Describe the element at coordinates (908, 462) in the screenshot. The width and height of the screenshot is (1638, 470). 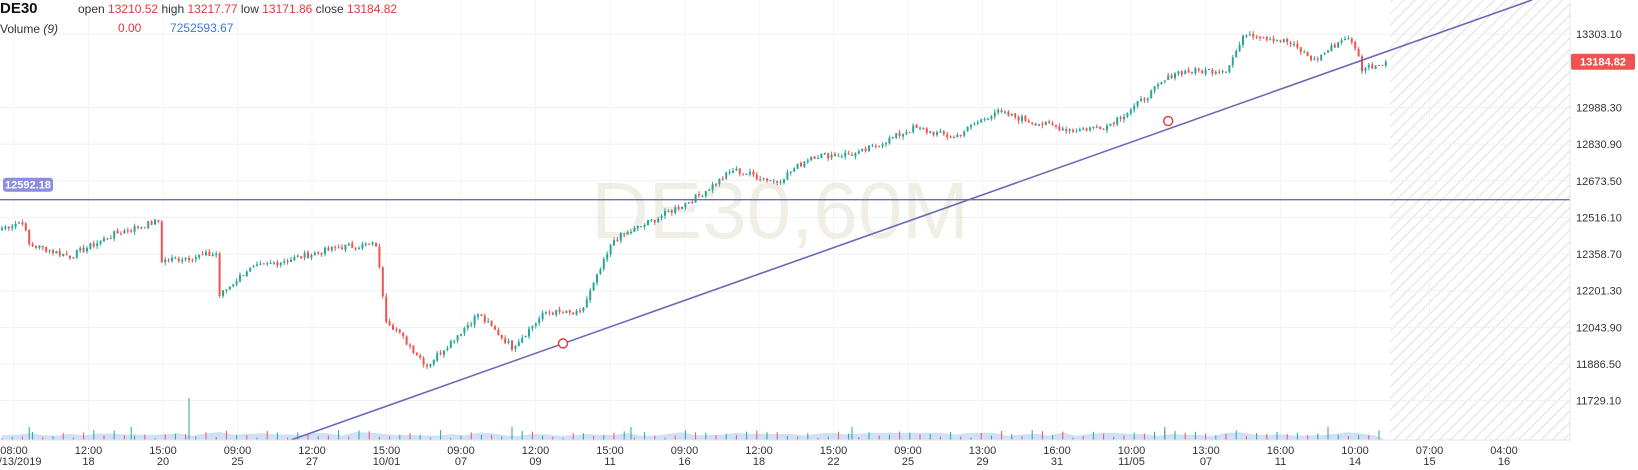
I see `x-tick-date: 25` at that location.